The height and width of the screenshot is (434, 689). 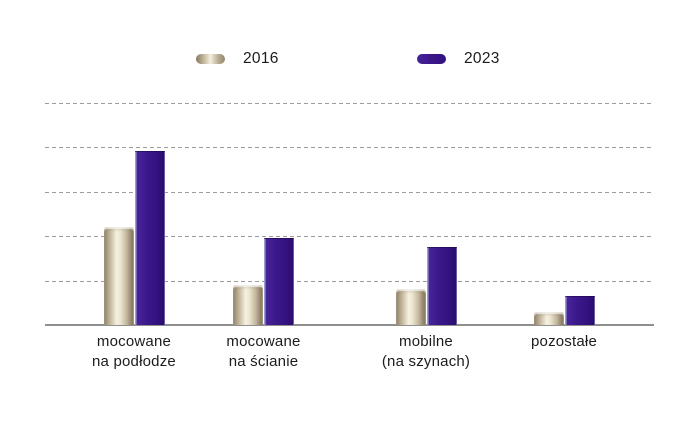 What do you see at coordinates (210, 59) in the screenshot?
I see `legend-swatch-2016` at bounding box center [210, 59].